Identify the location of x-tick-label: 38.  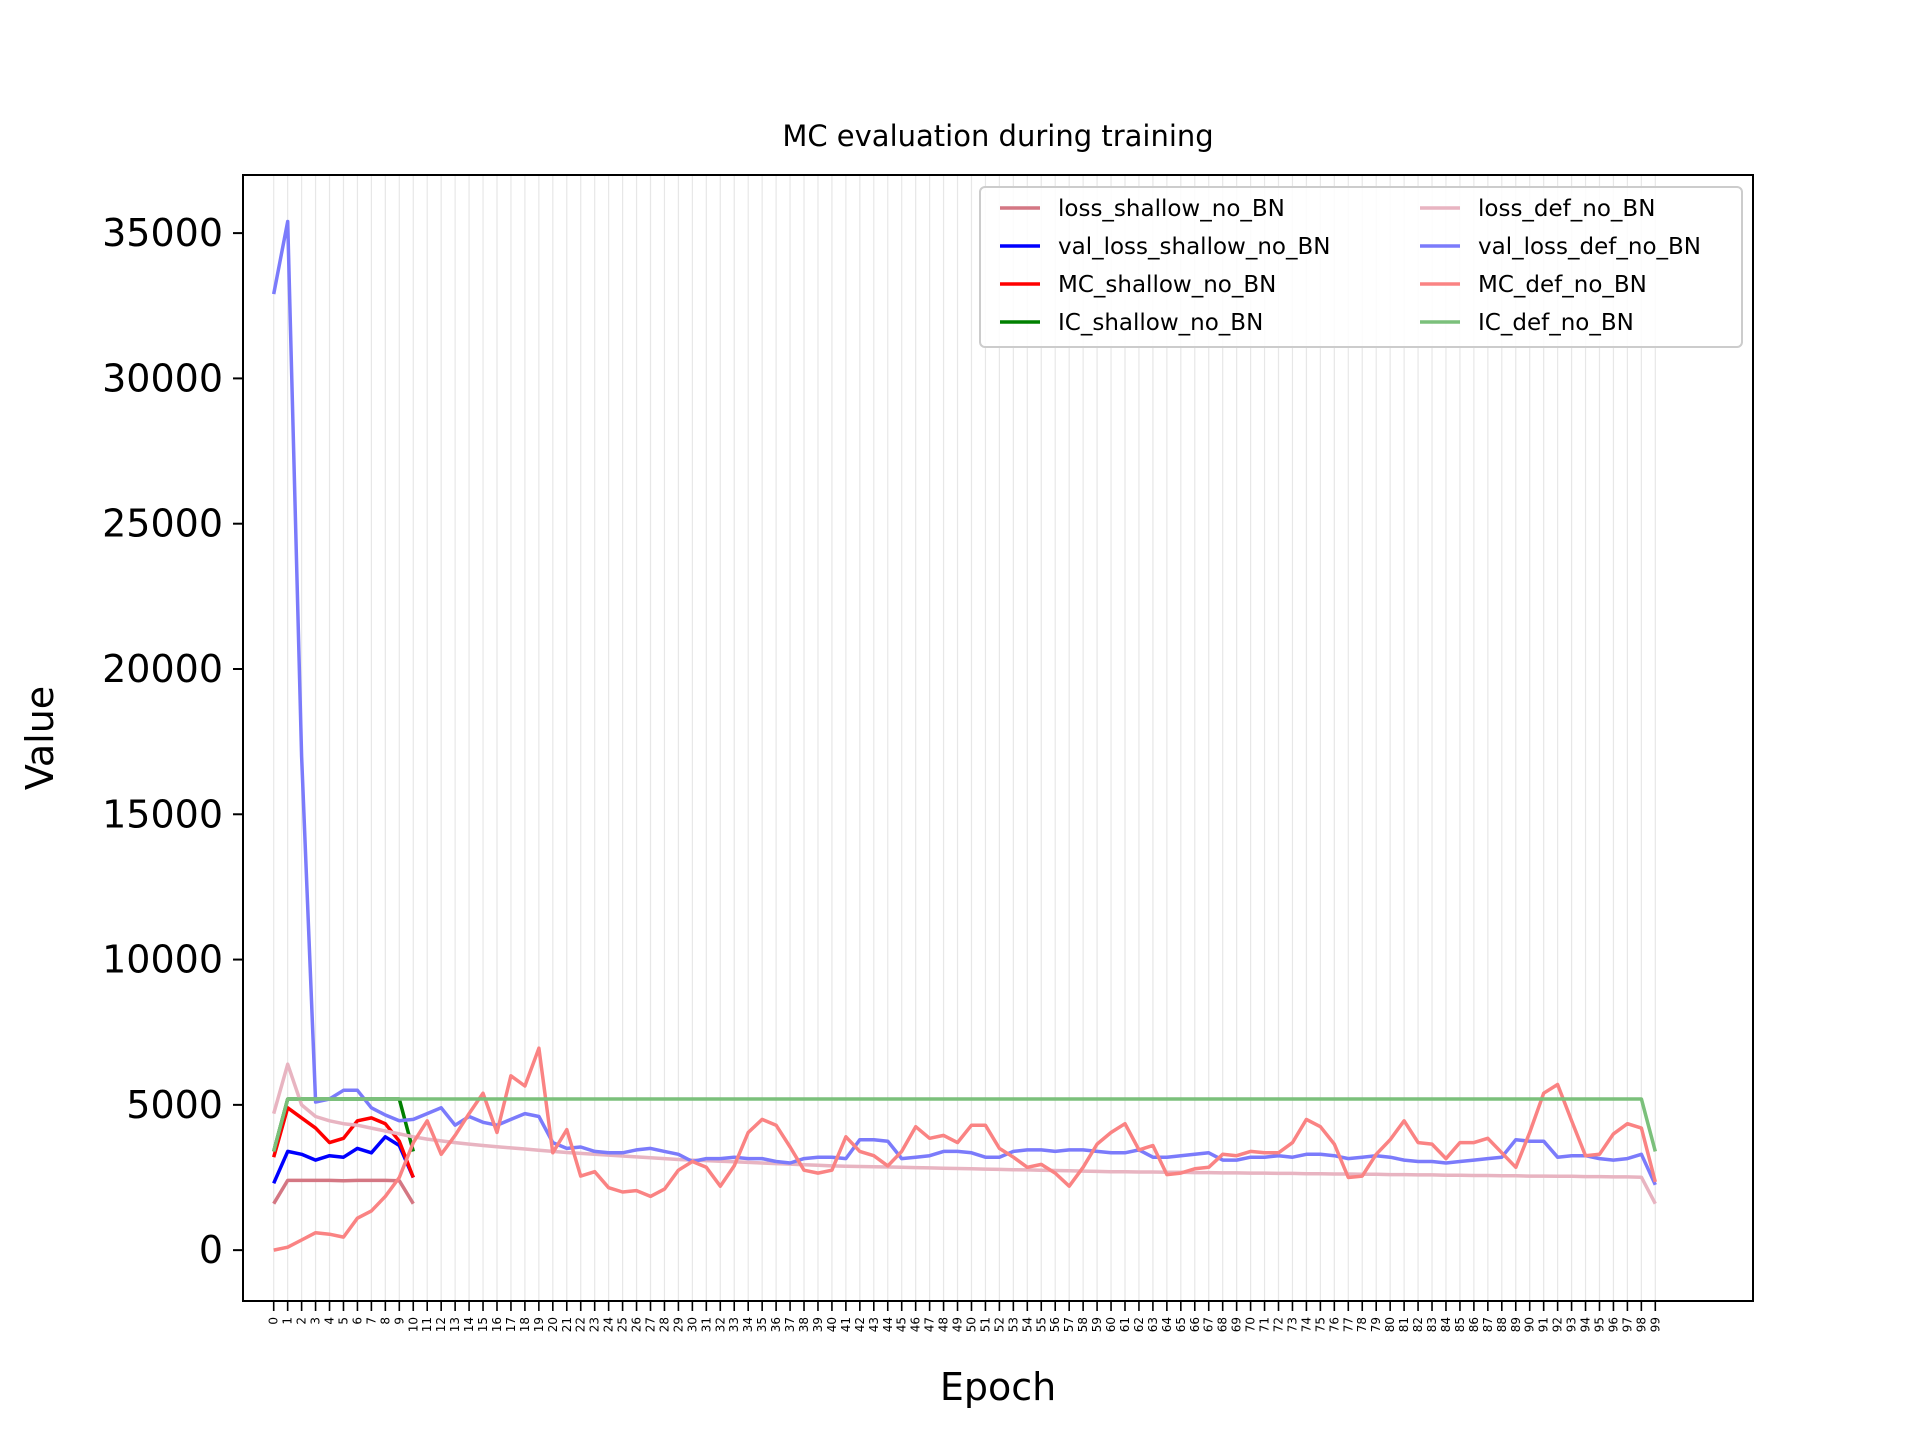
(804, 1324).